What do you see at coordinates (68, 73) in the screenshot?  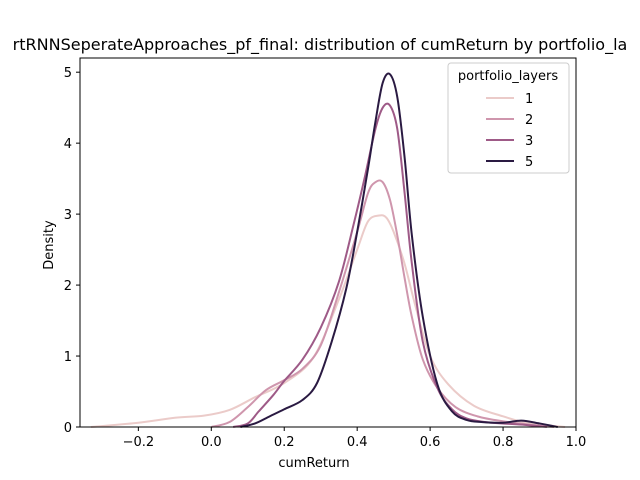 I see `y-tick-label: 5` at bounding box center [68, 73].